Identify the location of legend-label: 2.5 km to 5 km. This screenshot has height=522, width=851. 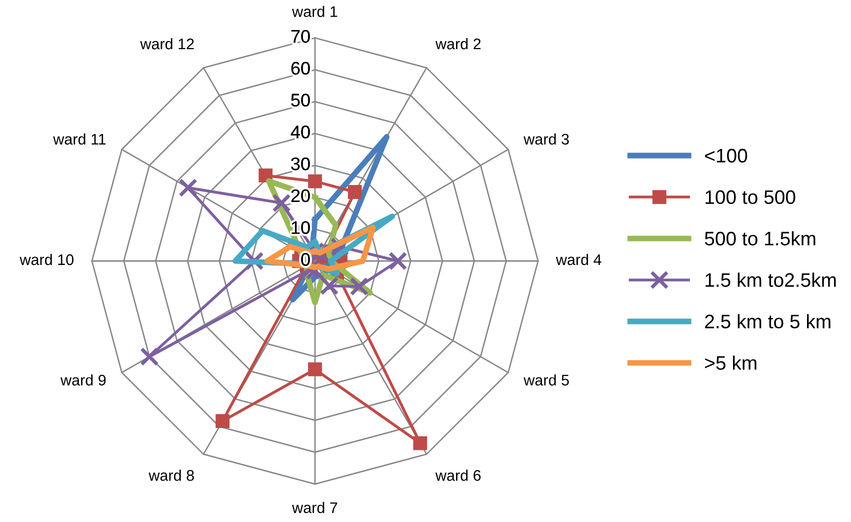
(767, 321).